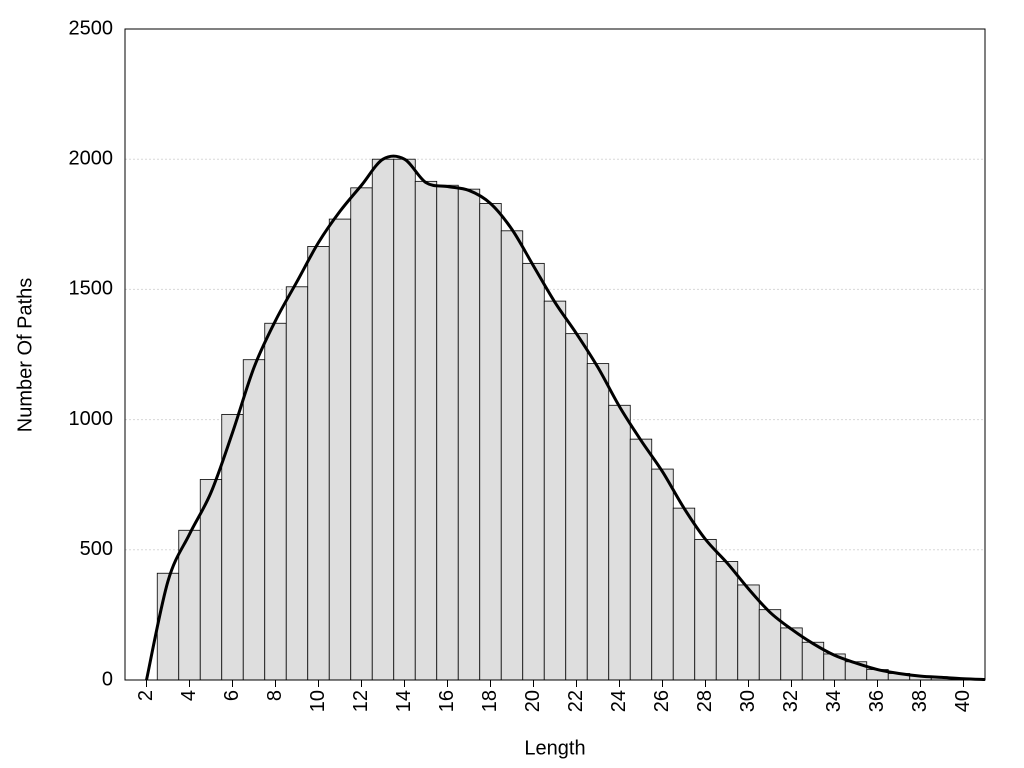  What do you see at coordinates (189, 695) in the screenshot?
I see `x-tick-label: 4` at bounding box center [189, 695].